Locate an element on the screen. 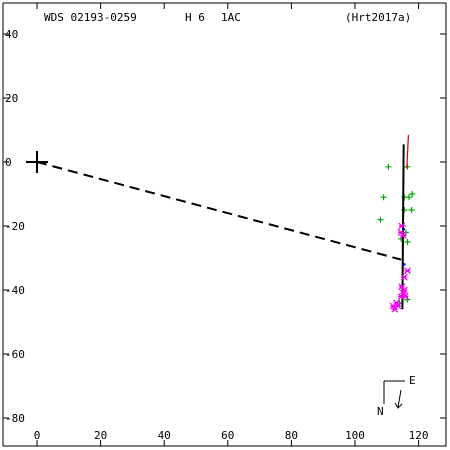  y-tick-label: -40 is located at coordinates (15, 290).